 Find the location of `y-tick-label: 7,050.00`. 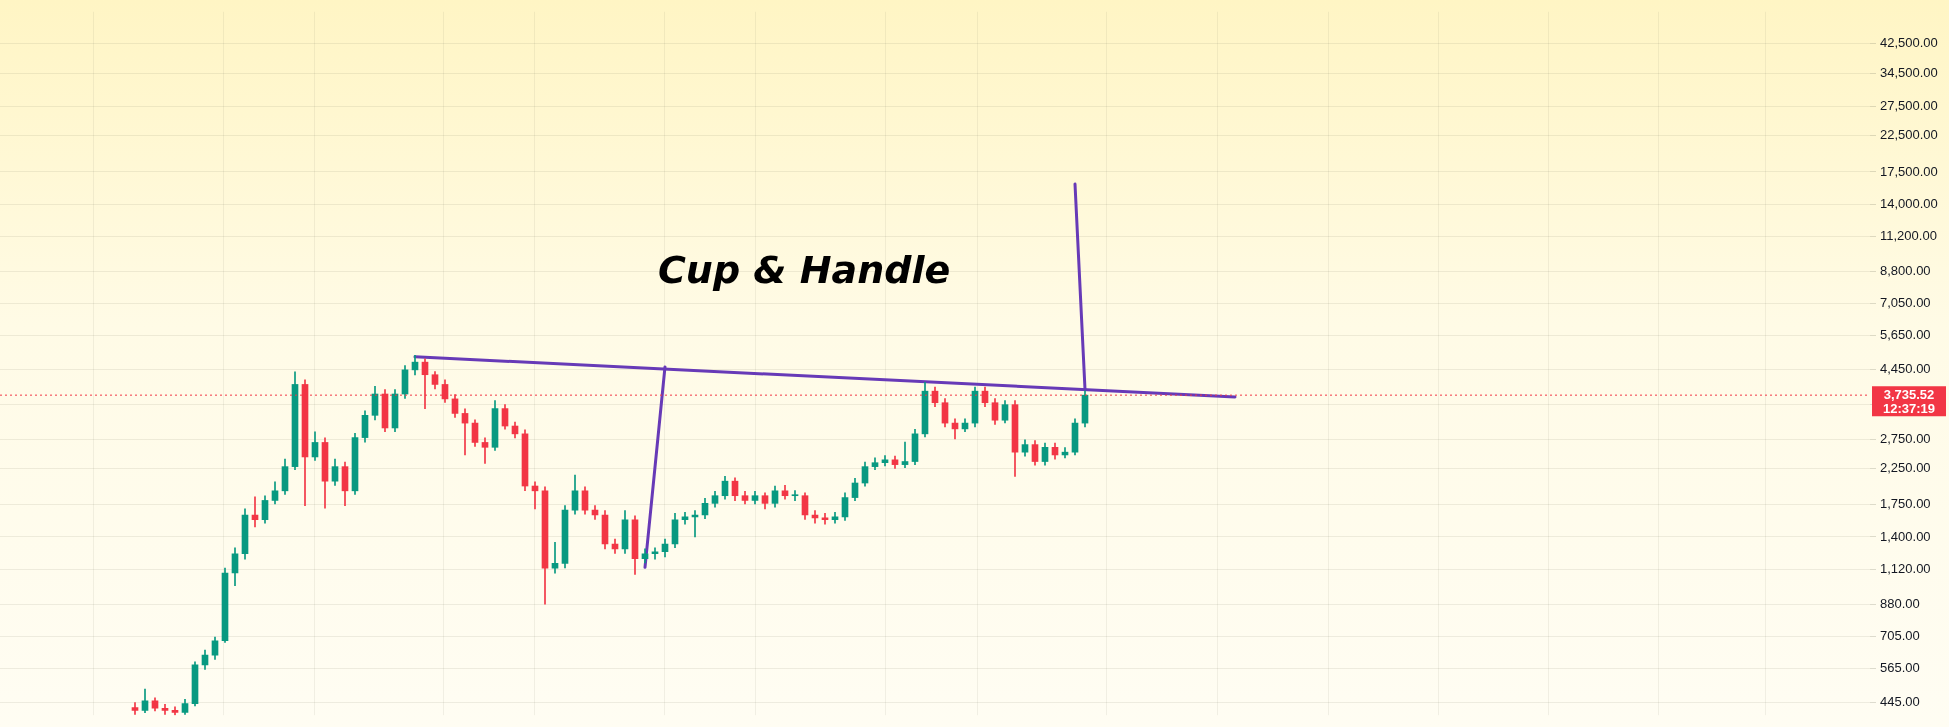

y-tick-label: 7,050.00 is located at coordinates (1905, 302).